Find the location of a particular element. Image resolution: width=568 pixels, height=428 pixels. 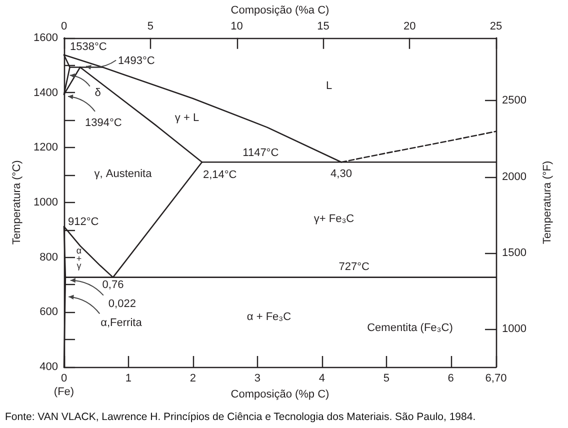

y-tick-label: 1200 is located at coordinates (46, 148).